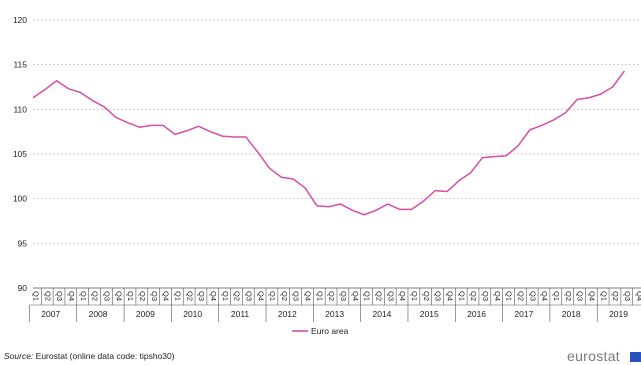 This screenshot has width=641, height=365. I want to click on y-tick-label: 115, so click(20, 65).